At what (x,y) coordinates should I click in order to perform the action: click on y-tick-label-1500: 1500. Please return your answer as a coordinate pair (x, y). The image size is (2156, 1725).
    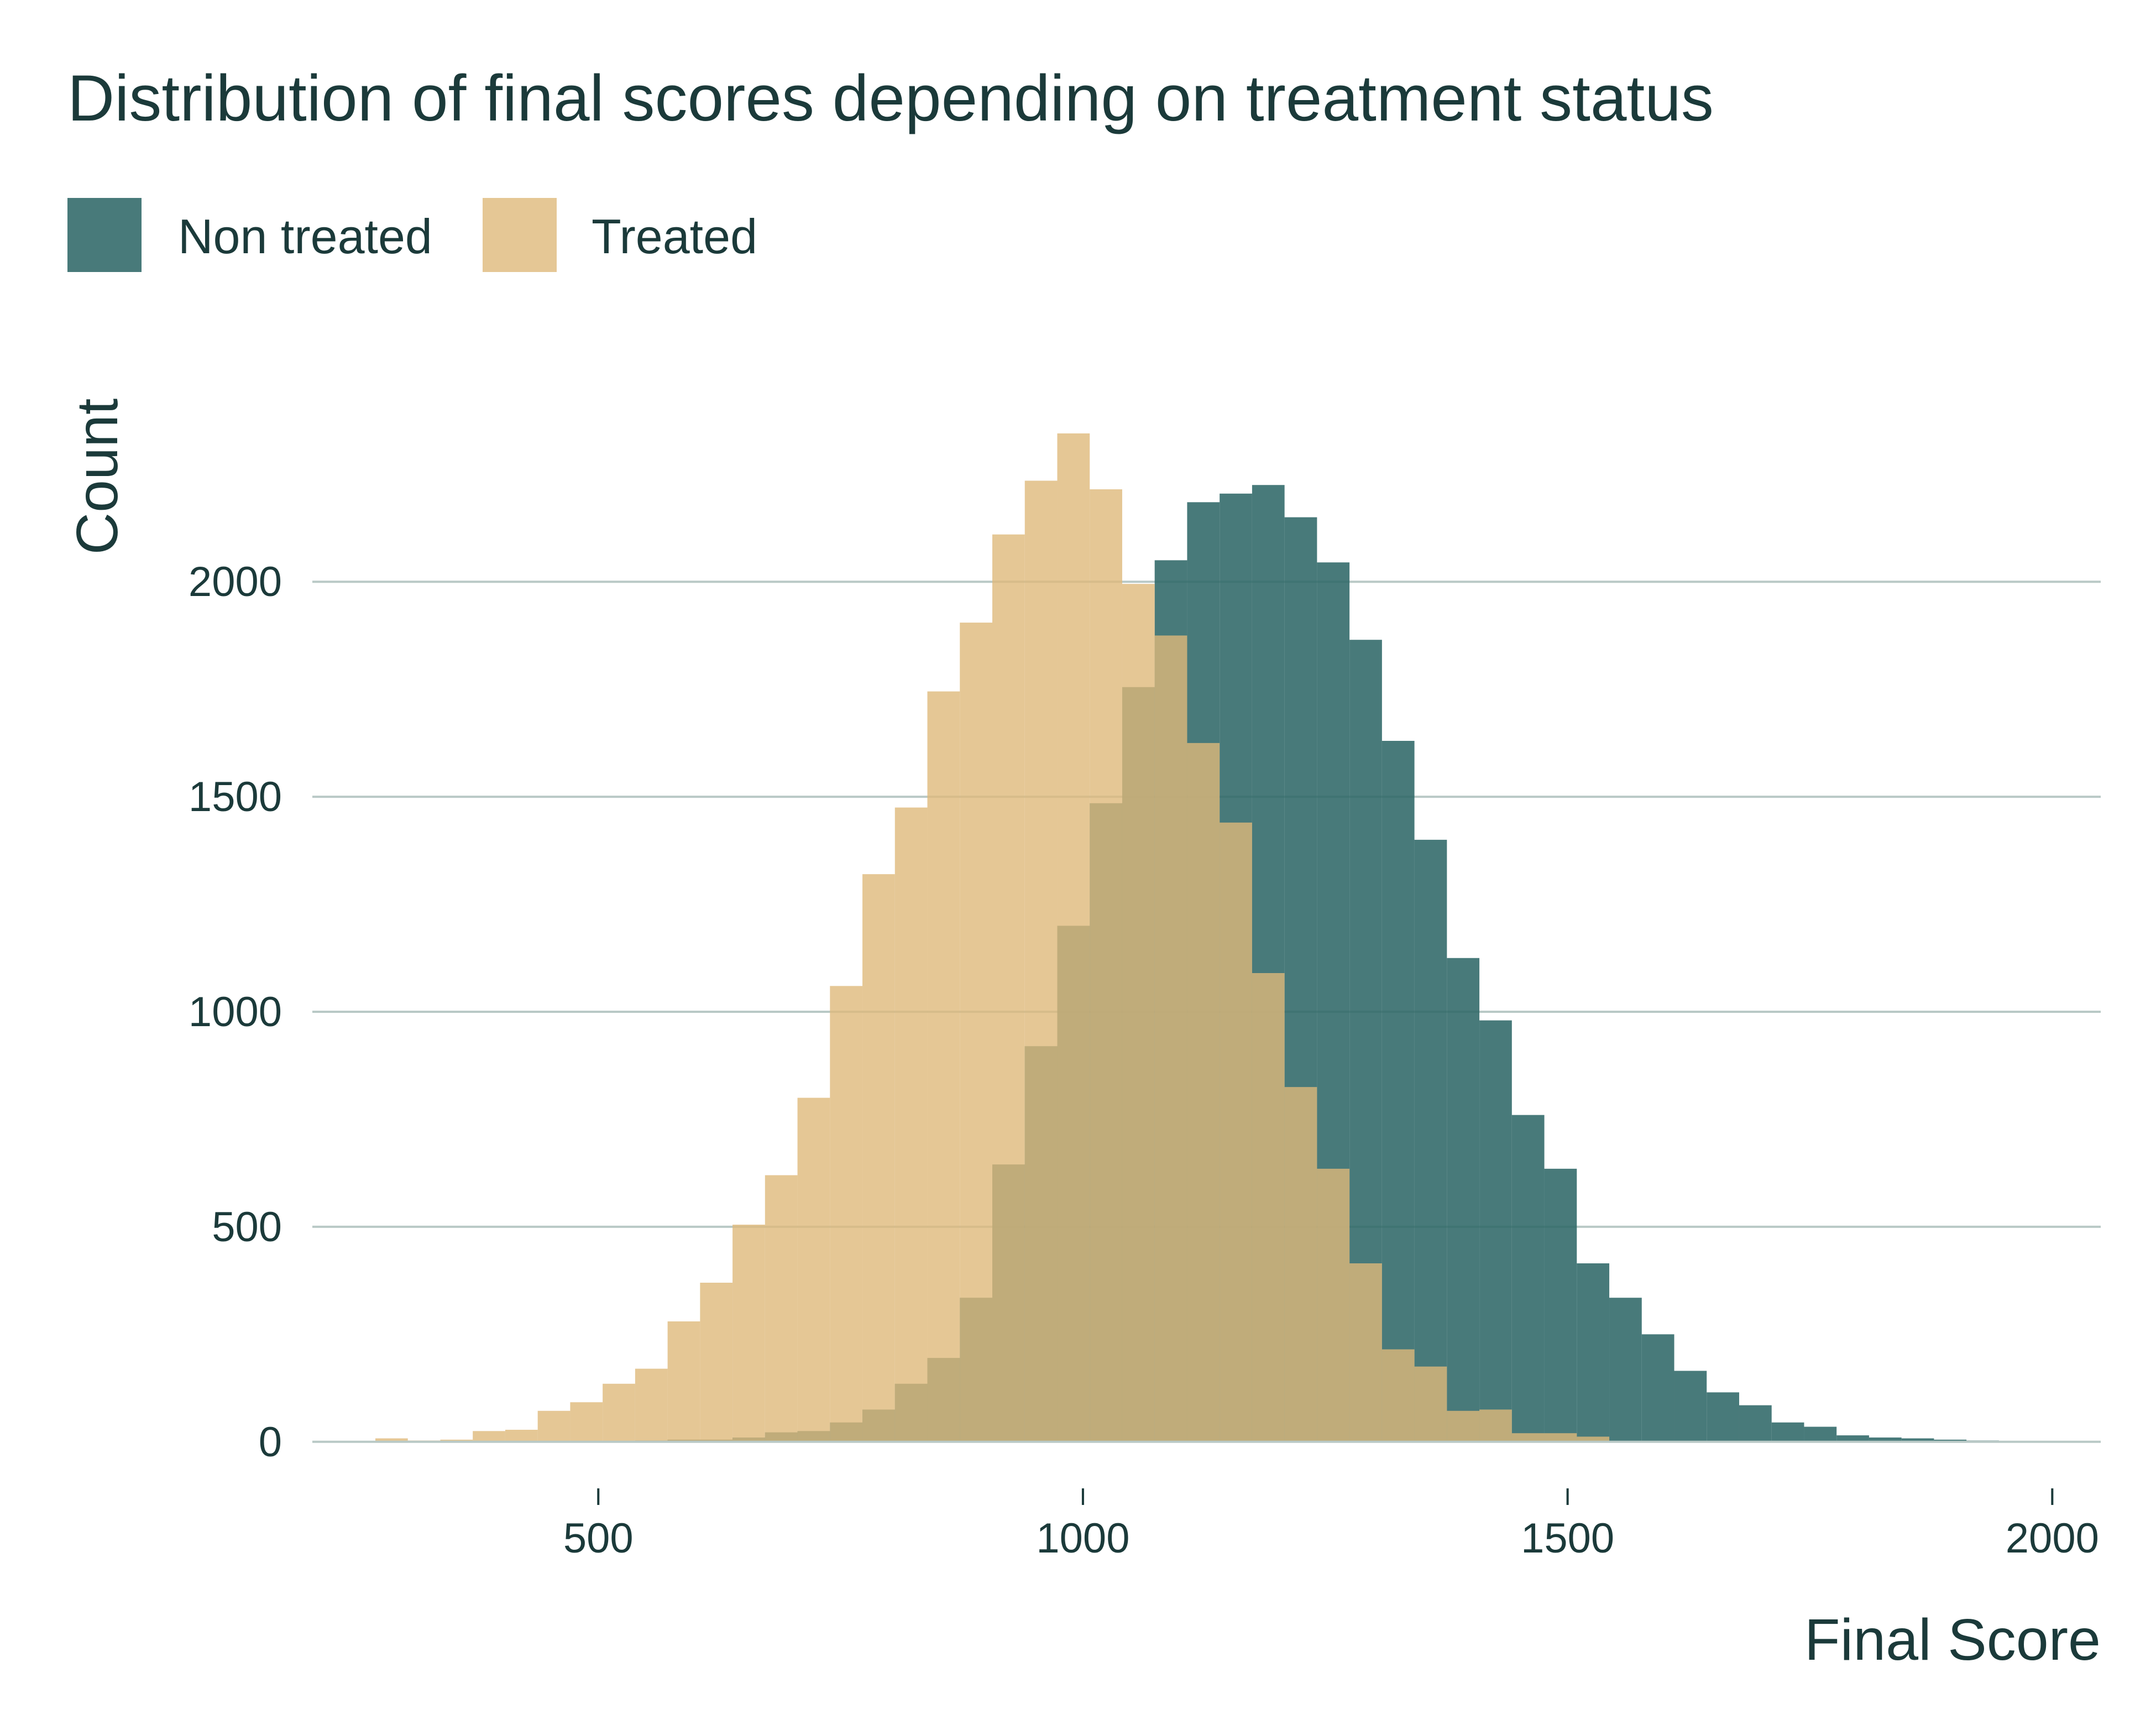
    Looking at the image, I should click on (236, 796).